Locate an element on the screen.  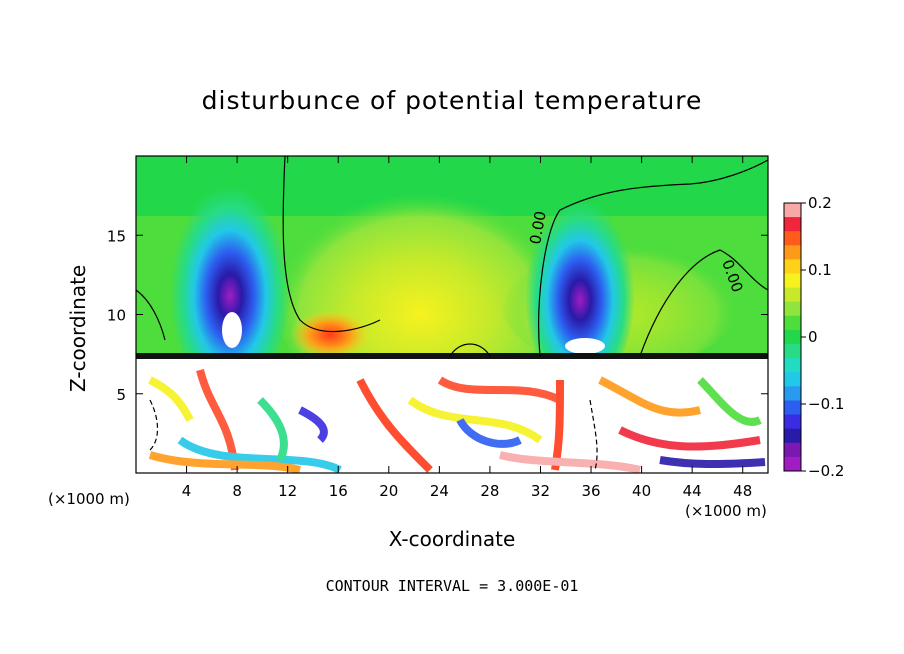
colorbar-tick-label: 0.1 is located at coordinates (820, 270).